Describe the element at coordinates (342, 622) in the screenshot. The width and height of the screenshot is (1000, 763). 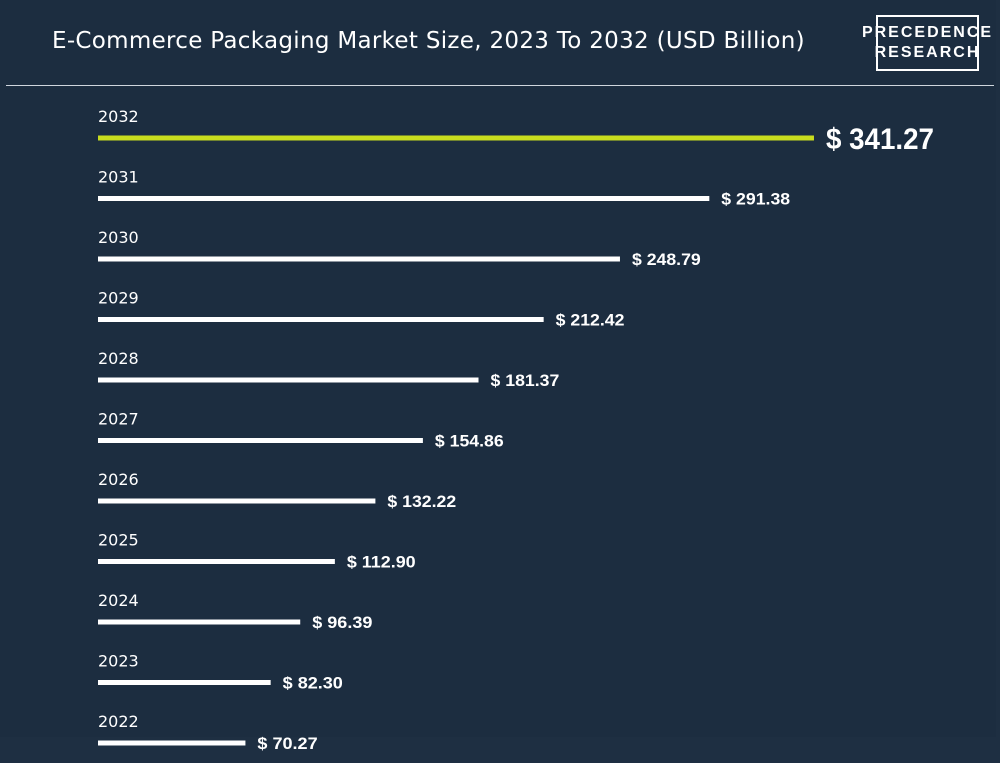
I see `value-label: $ 96.39` at that location.